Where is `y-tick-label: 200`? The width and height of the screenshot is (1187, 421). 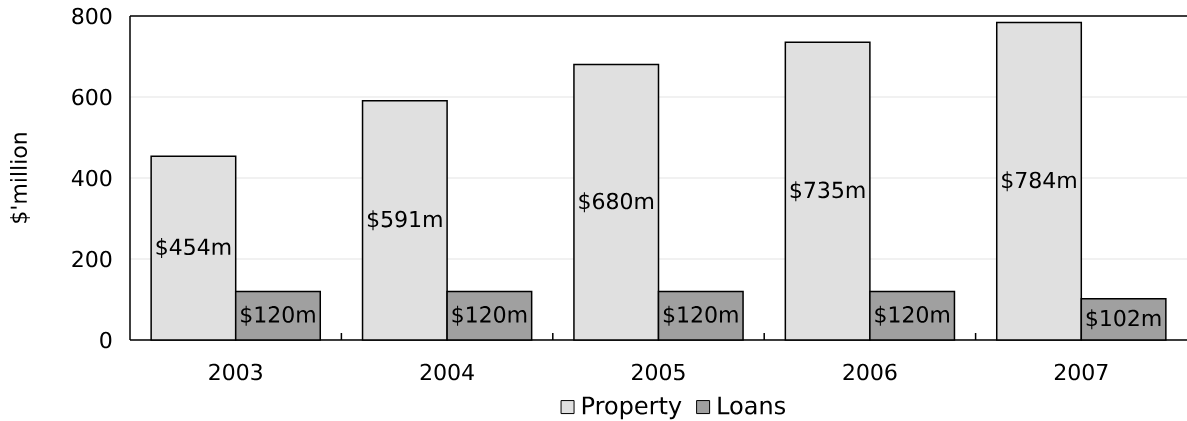 y-tick-label: 200 is located at coordinates (92, 259).